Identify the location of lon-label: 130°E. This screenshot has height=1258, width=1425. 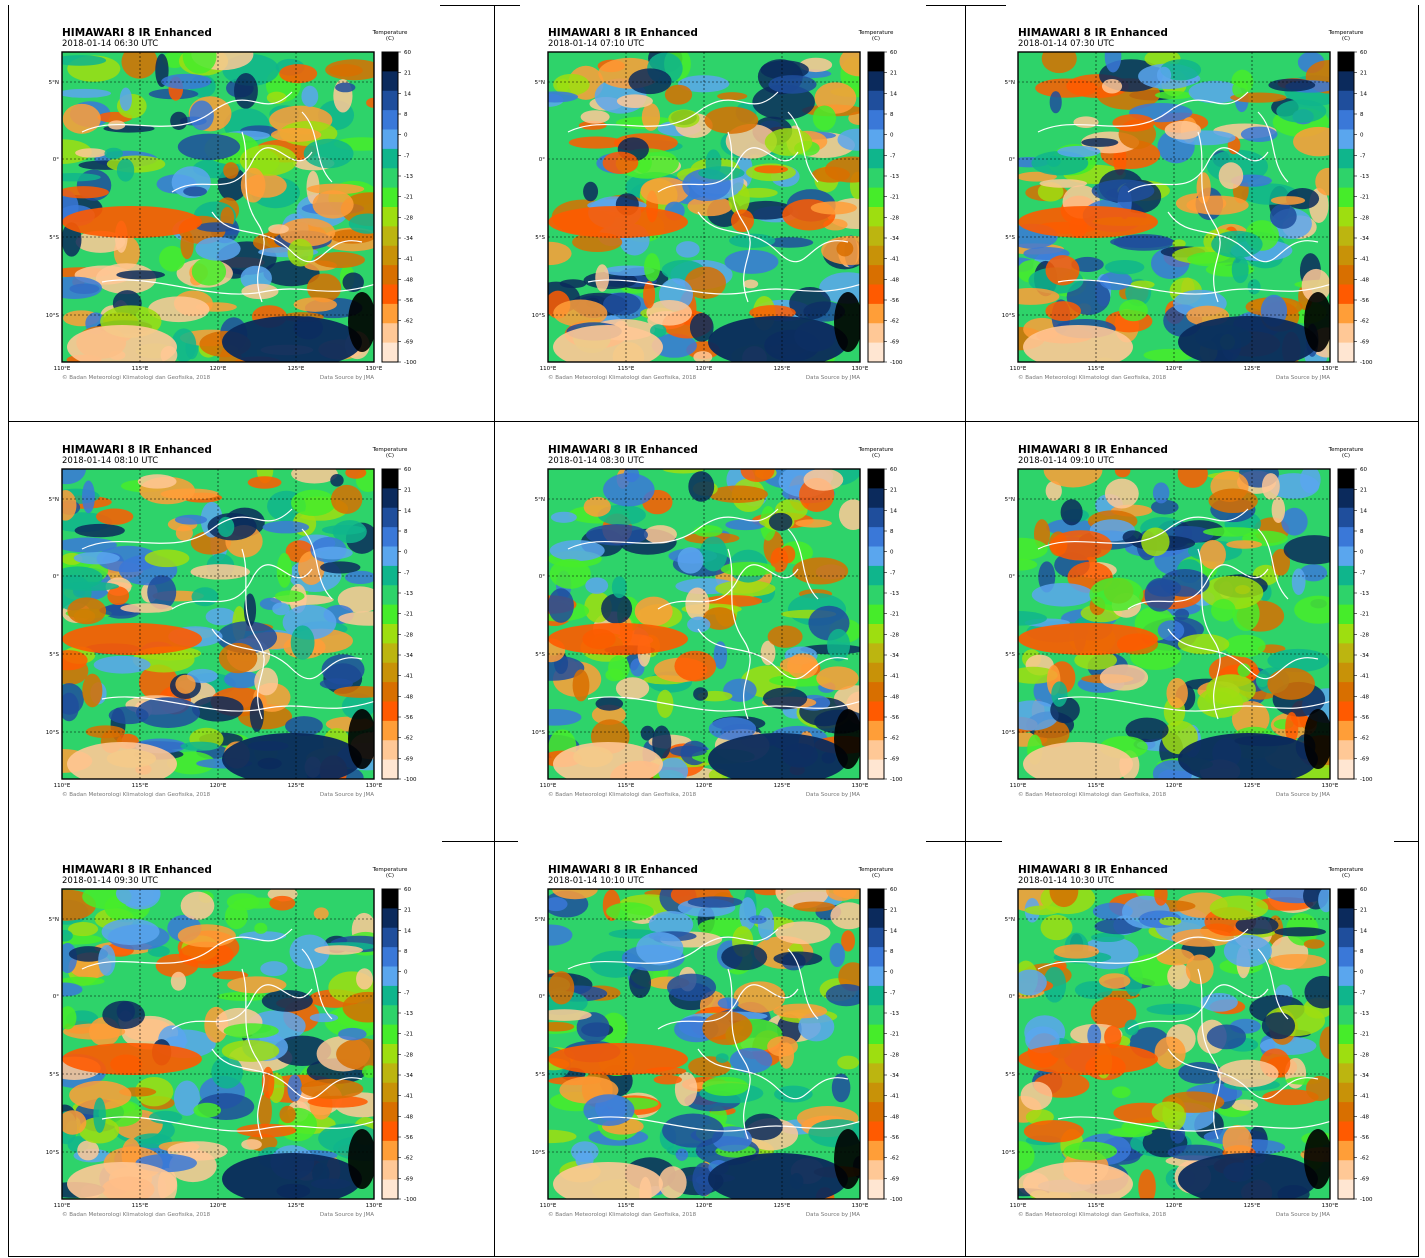
(860, 369).